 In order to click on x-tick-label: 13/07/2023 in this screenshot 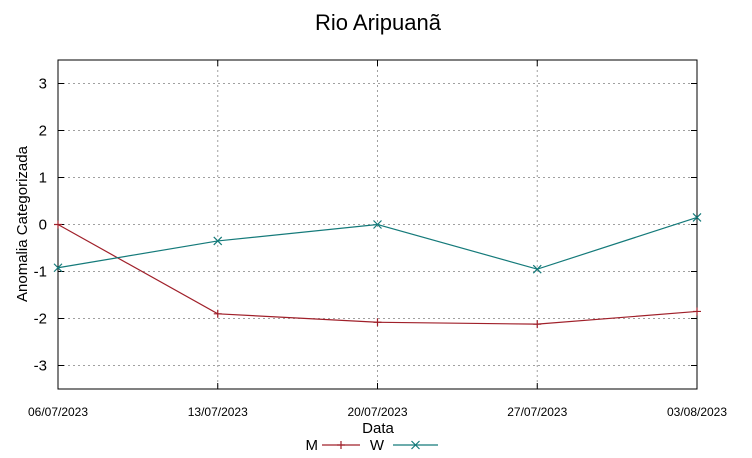, I will do `click(218, 412)`.